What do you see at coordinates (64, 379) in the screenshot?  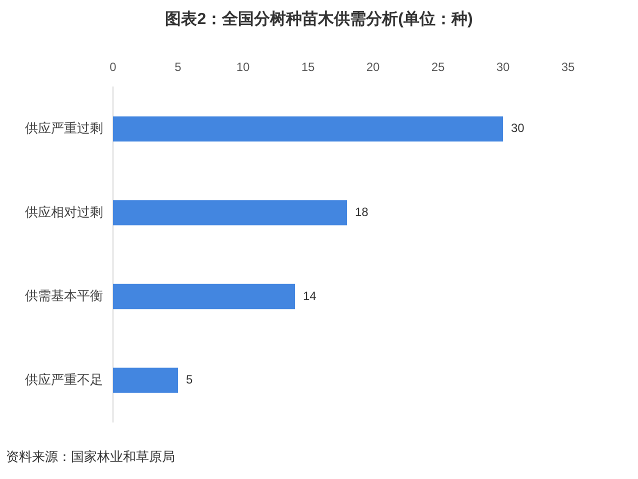 I see `y-tick-label: 供应严重不足` at bounding box center [64, 379].